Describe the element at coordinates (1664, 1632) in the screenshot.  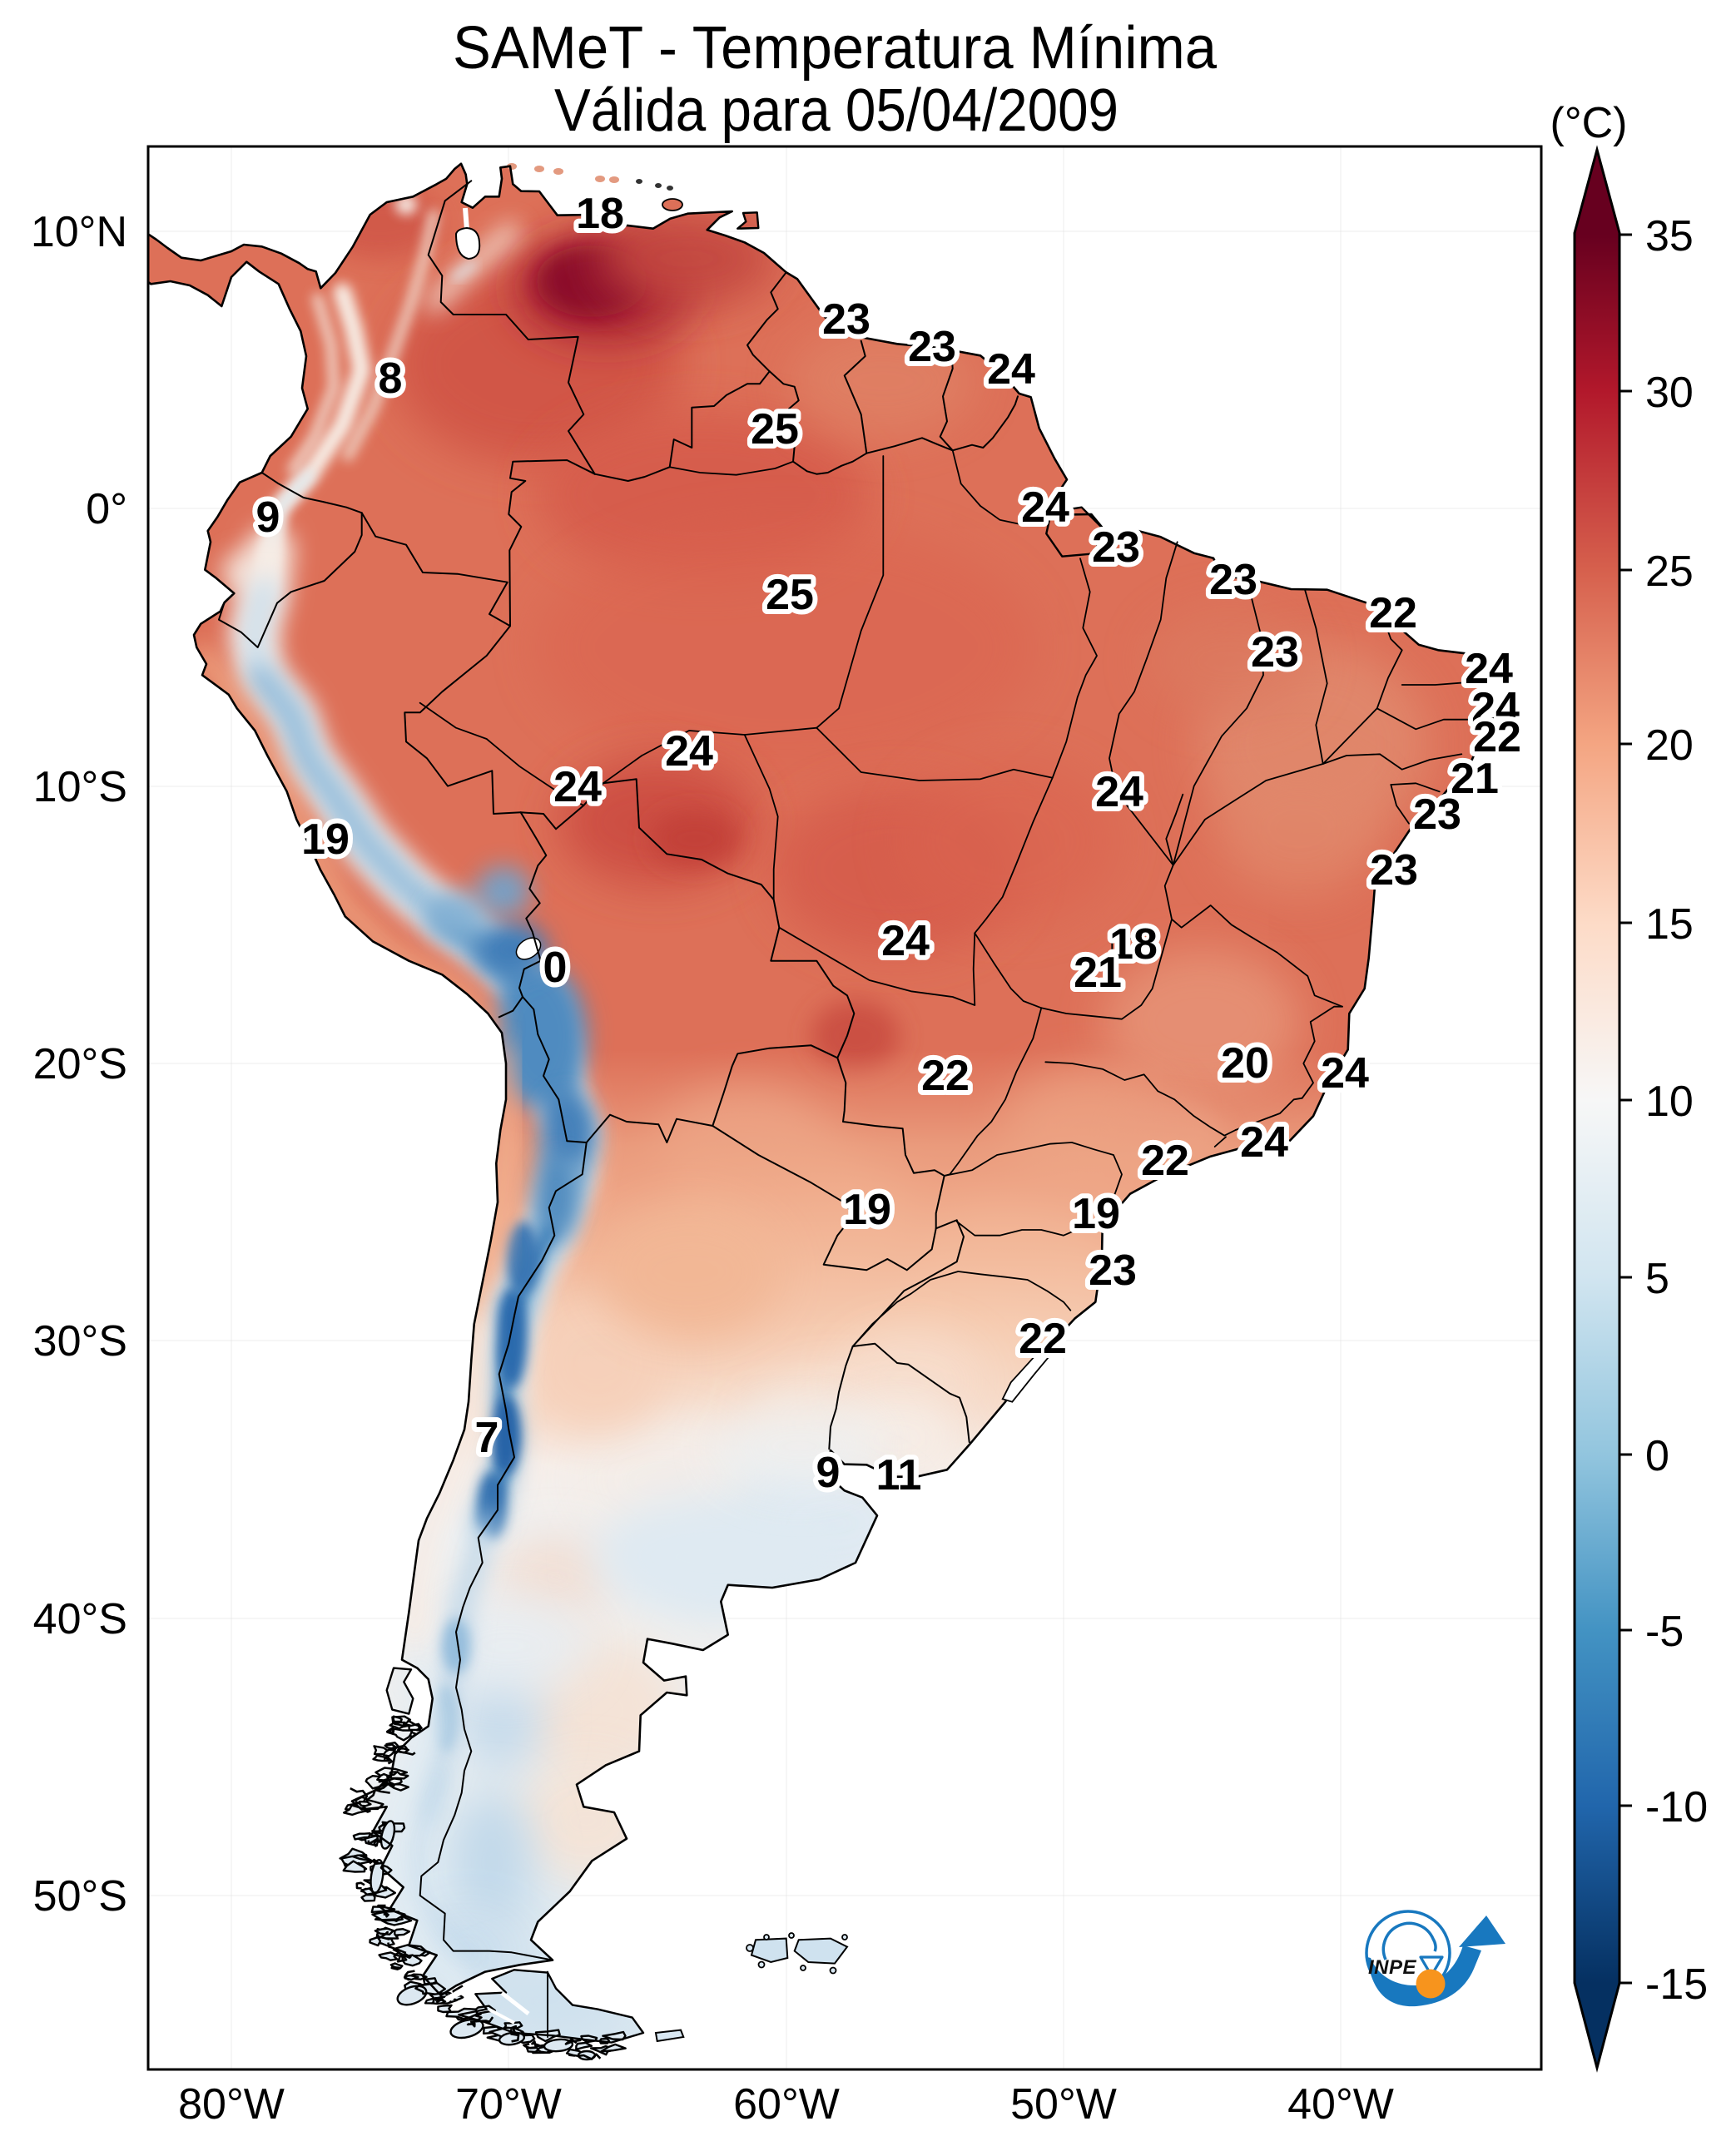
I see `svg-text: -5` at that location.